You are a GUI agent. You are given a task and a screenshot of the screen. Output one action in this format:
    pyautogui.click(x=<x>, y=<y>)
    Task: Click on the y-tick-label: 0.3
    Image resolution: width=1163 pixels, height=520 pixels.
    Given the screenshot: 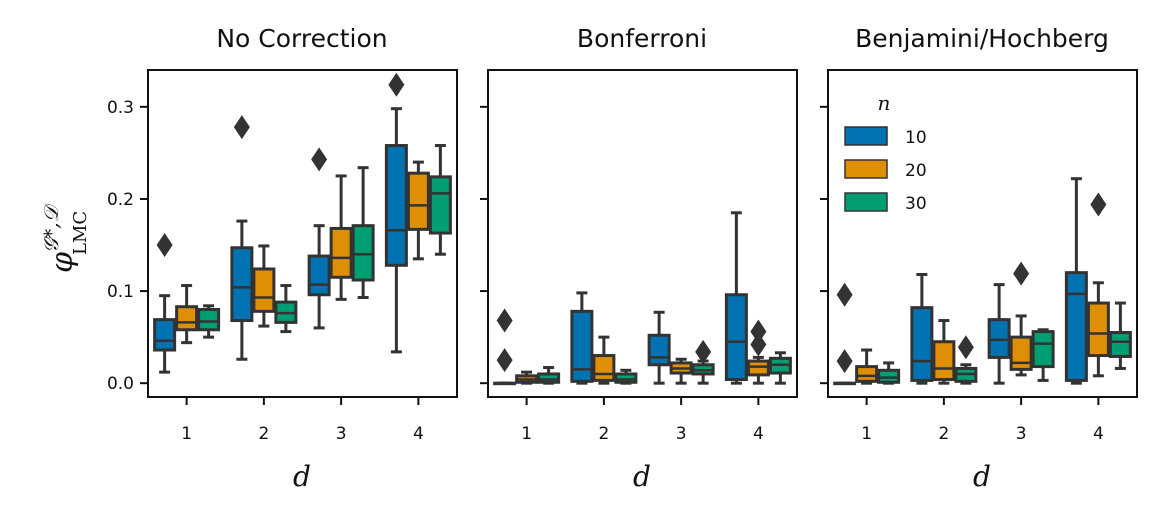 What is the action you would take?
    pyautogui.click(x=120, y=108)
    